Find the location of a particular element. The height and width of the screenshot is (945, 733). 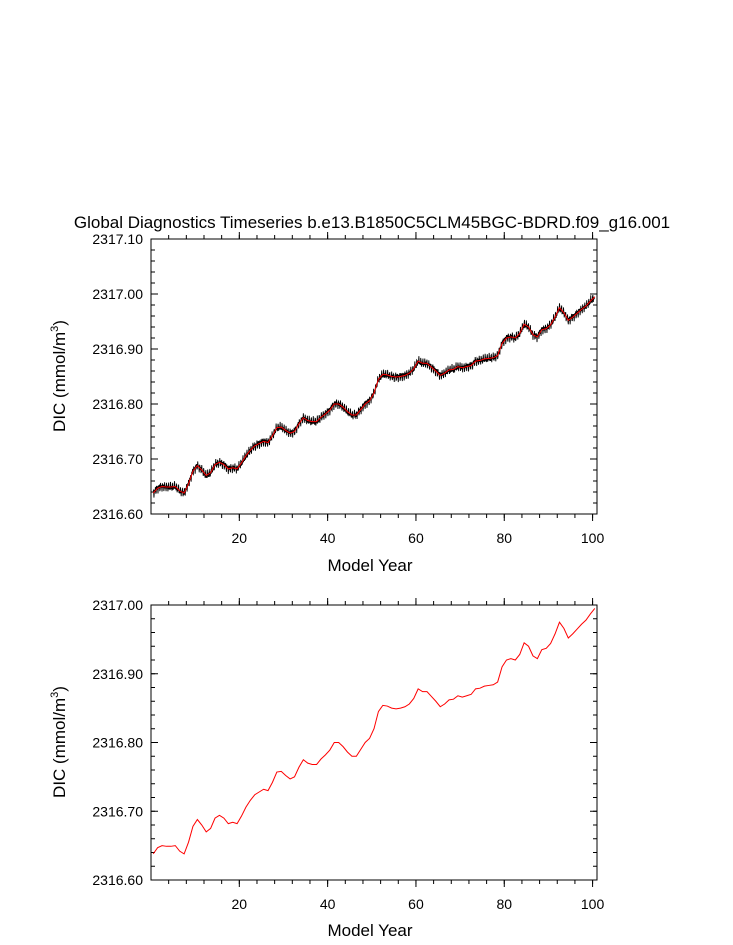

annual-y-axis-title-main: DIC (mmol/m is located at coordinates (59, 748).